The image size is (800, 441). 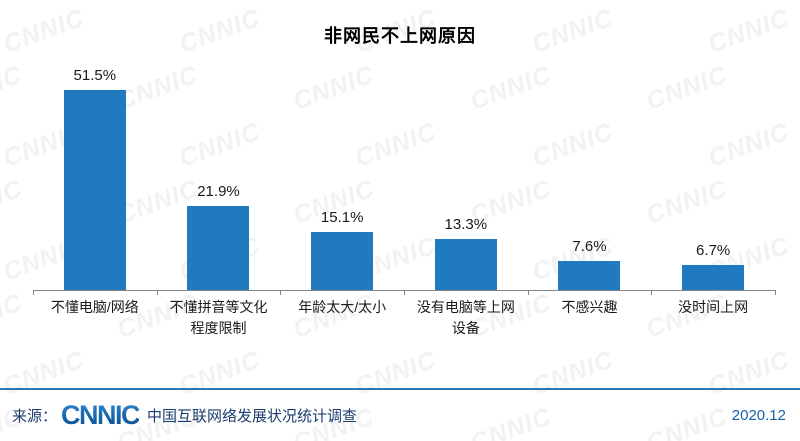 What do you see at coordinates (342, 175) in the screenshot?
I see `bar-group: 15.1%` at bounding box center [342, 175].